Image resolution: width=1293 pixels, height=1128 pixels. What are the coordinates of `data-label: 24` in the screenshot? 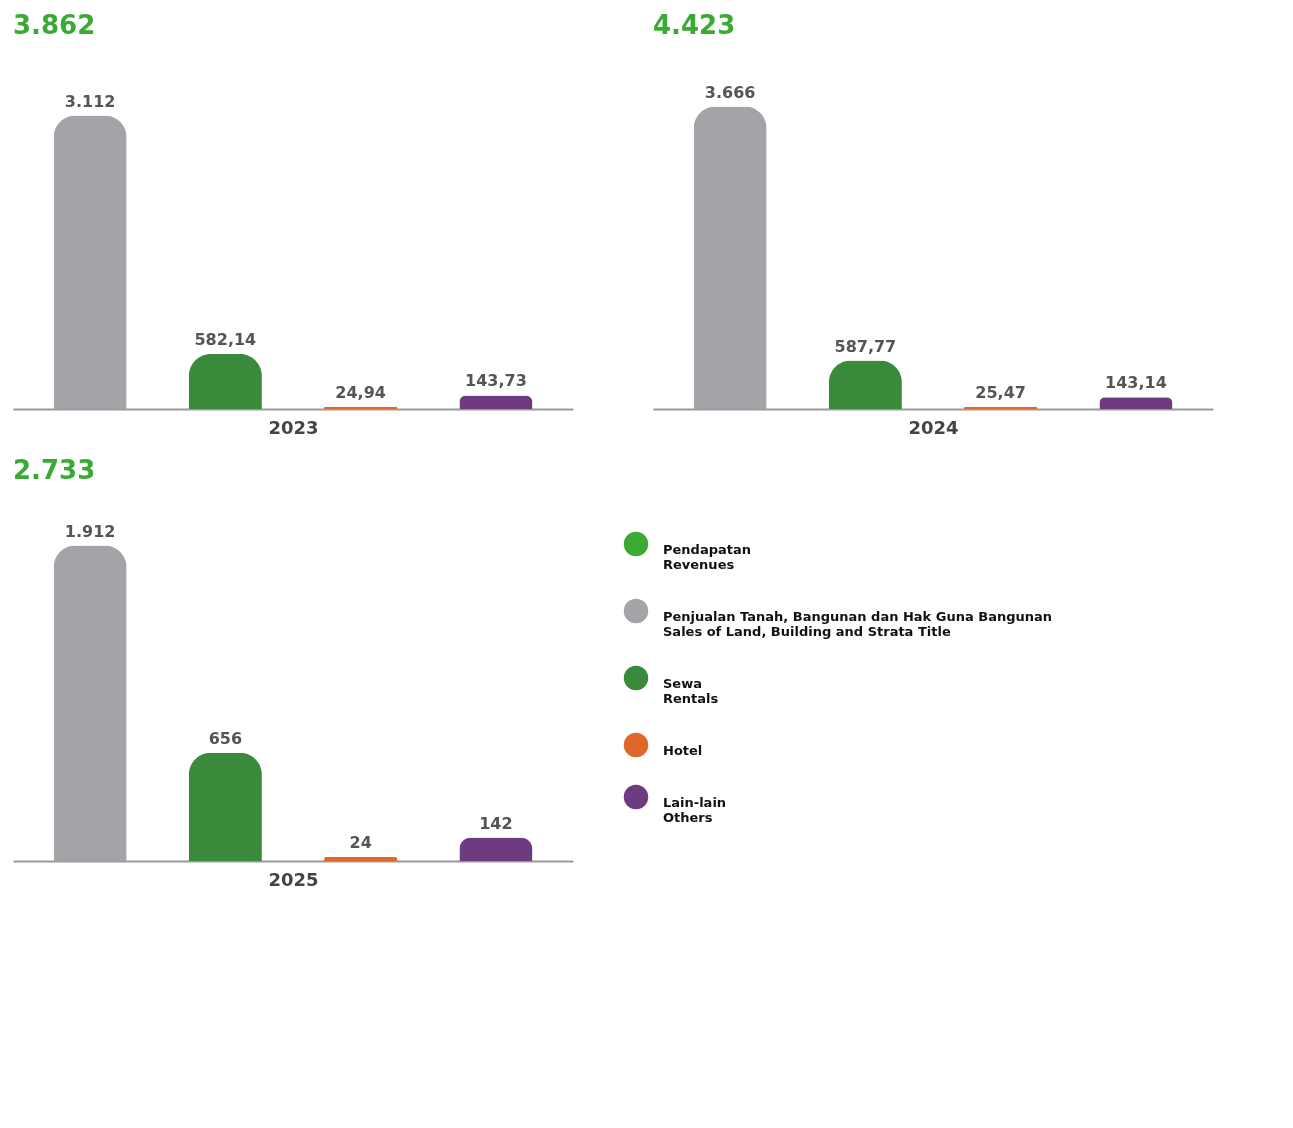 It's located at (360, 843).